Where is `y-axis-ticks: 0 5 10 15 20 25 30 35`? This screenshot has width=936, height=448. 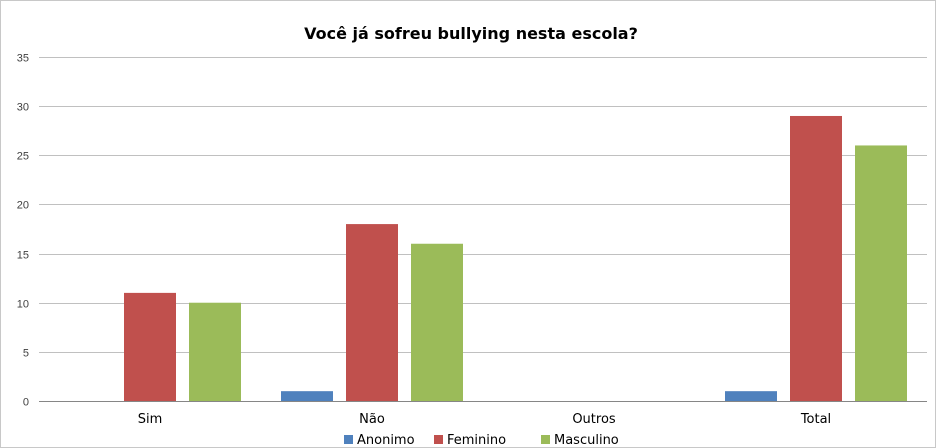 y-axis-ticks: 0 5 10 15 20 25 30 35 is located at coordinates (23, 231).